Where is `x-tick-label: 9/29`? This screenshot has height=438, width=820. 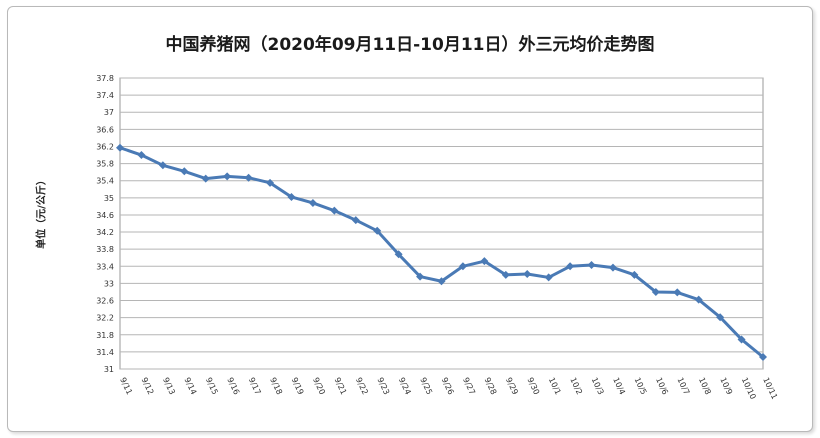 x-tick-label: 9/29 is located at coordinates (512, 386).